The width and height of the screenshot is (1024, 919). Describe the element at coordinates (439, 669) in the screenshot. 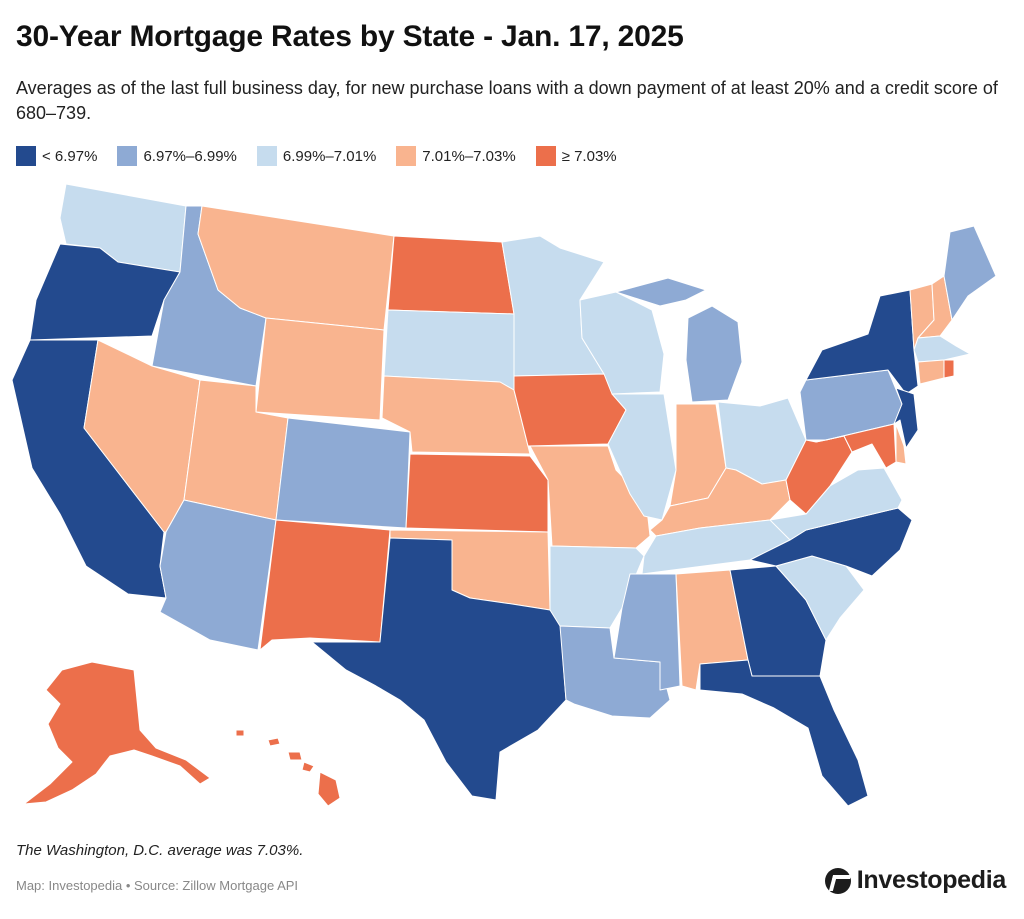

I see `state-tx` at that location.